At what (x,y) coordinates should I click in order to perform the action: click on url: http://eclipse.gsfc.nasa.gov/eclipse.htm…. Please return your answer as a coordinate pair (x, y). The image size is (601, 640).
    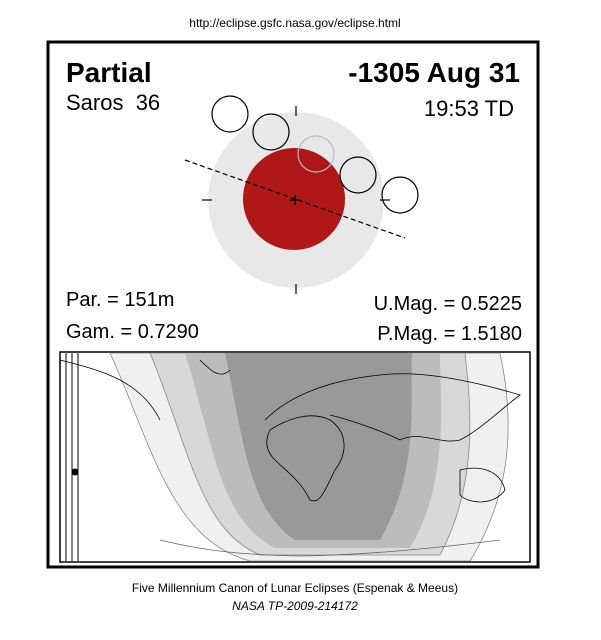
    Looking at the image, I should click on (294, 23).